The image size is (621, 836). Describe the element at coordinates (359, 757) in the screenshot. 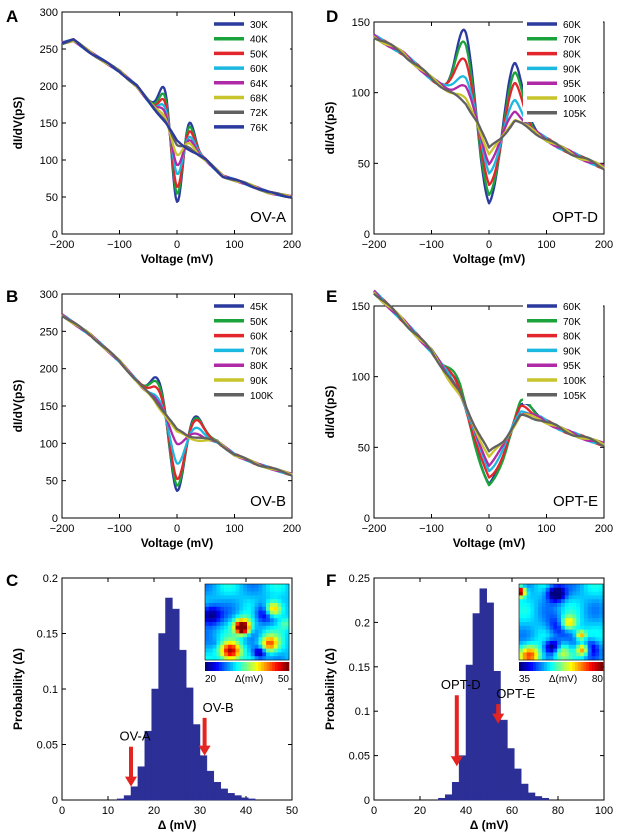

I see `y-tick-label: 0.05` at that location.